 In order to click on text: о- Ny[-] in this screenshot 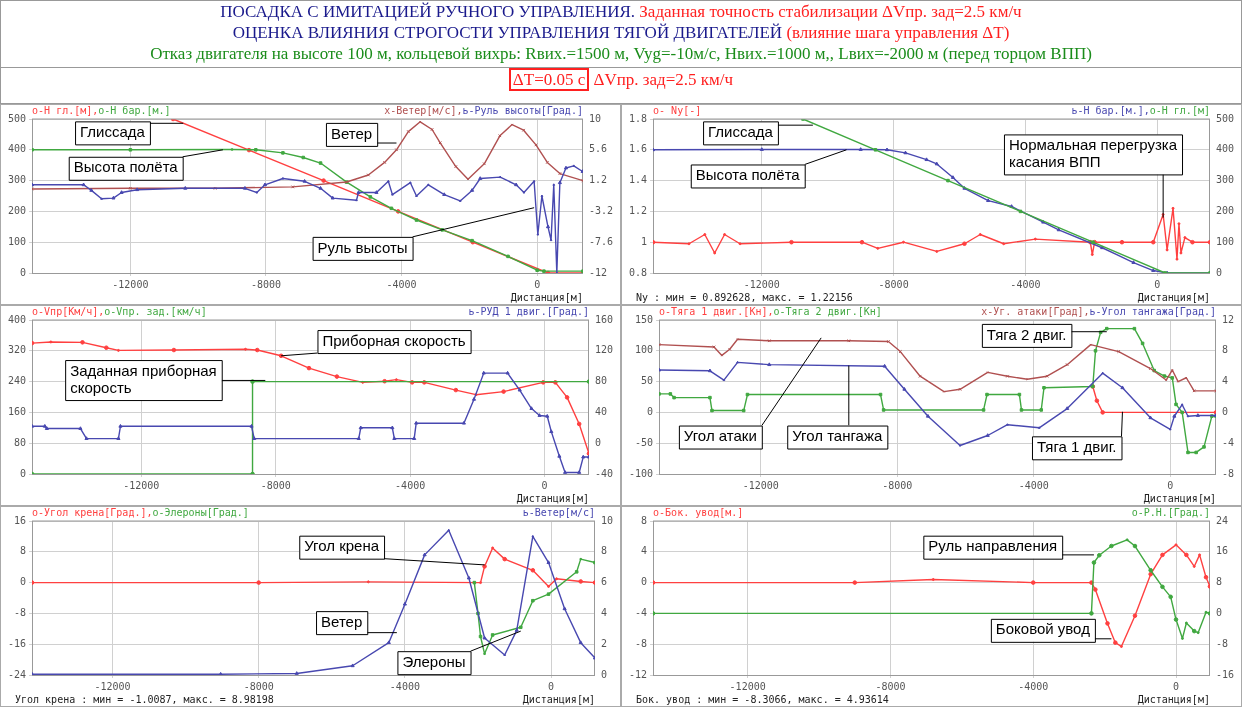, I will do `click(677, 110)`.